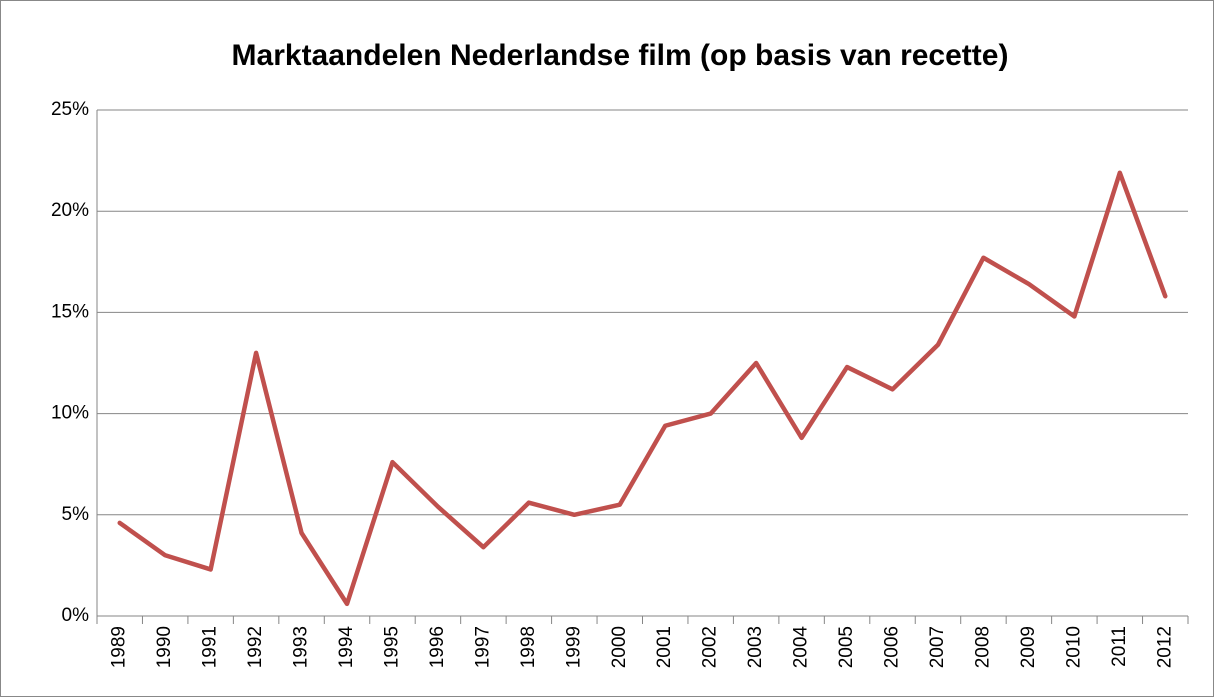  I want to click on x-tick-label: 2011, so click(1119, 646).